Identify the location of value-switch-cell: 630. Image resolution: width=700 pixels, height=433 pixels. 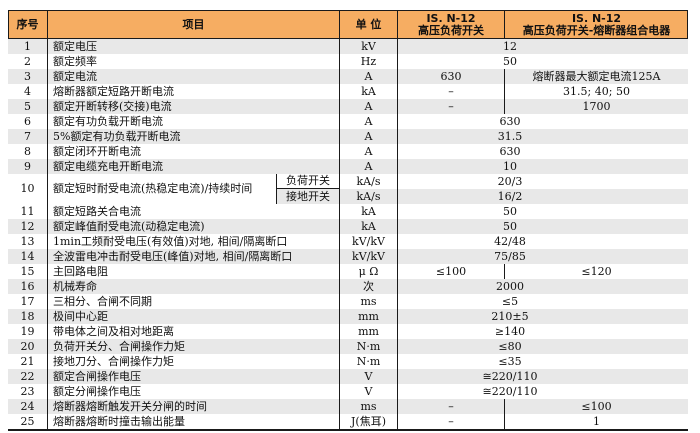
(451, 76).